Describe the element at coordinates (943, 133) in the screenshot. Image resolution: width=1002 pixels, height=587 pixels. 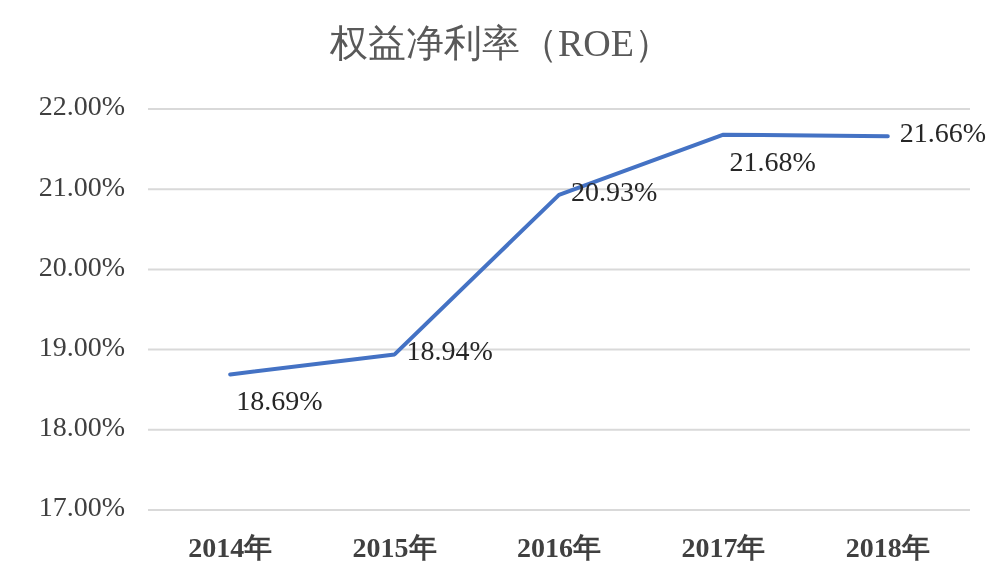
I see `data-label: 21.66%` at that location.